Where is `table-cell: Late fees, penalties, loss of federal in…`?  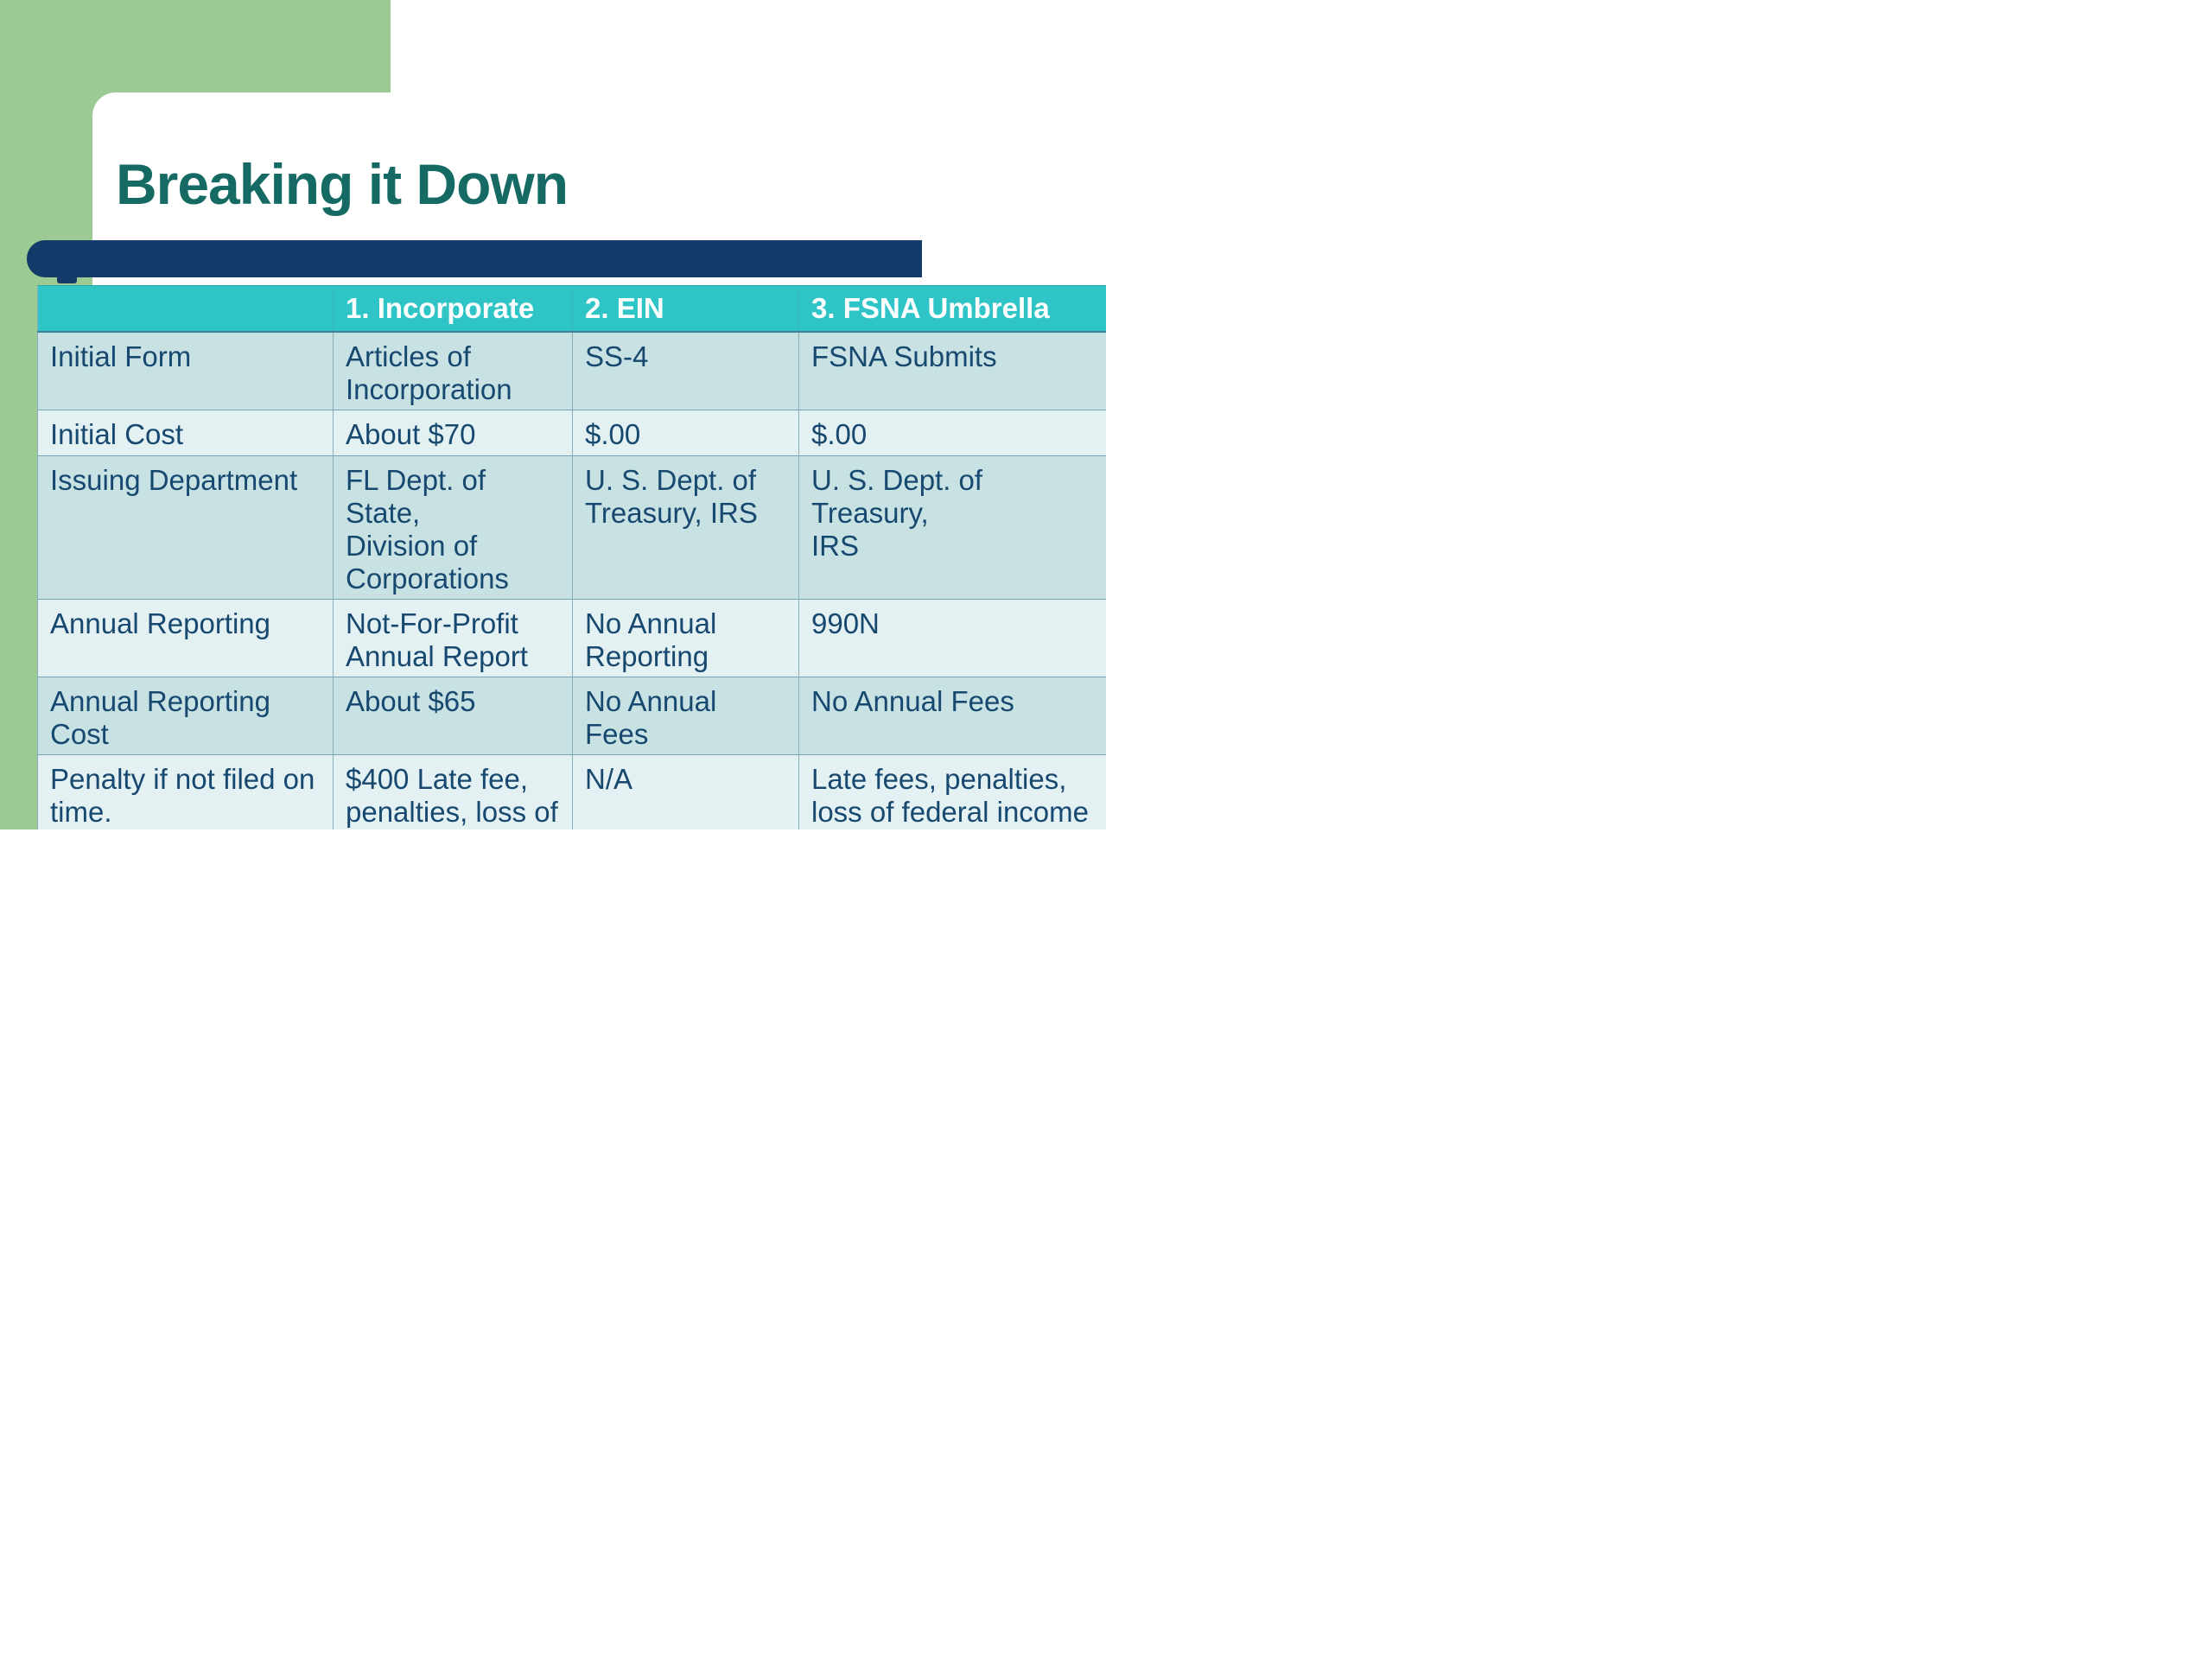 table-cell: Late fees, penalties, loss of federal in… is located at coordinates (952, 791).